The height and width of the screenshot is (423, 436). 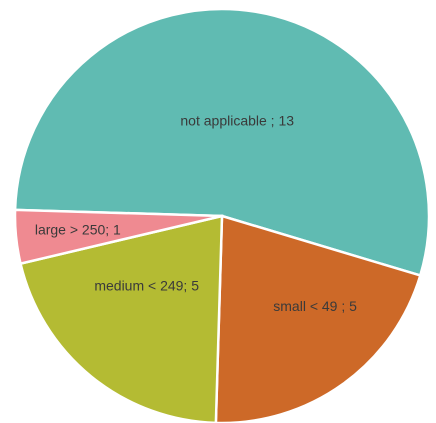 I want to click on slice-label: not applicable ; 13, so click(x=237, y=121).